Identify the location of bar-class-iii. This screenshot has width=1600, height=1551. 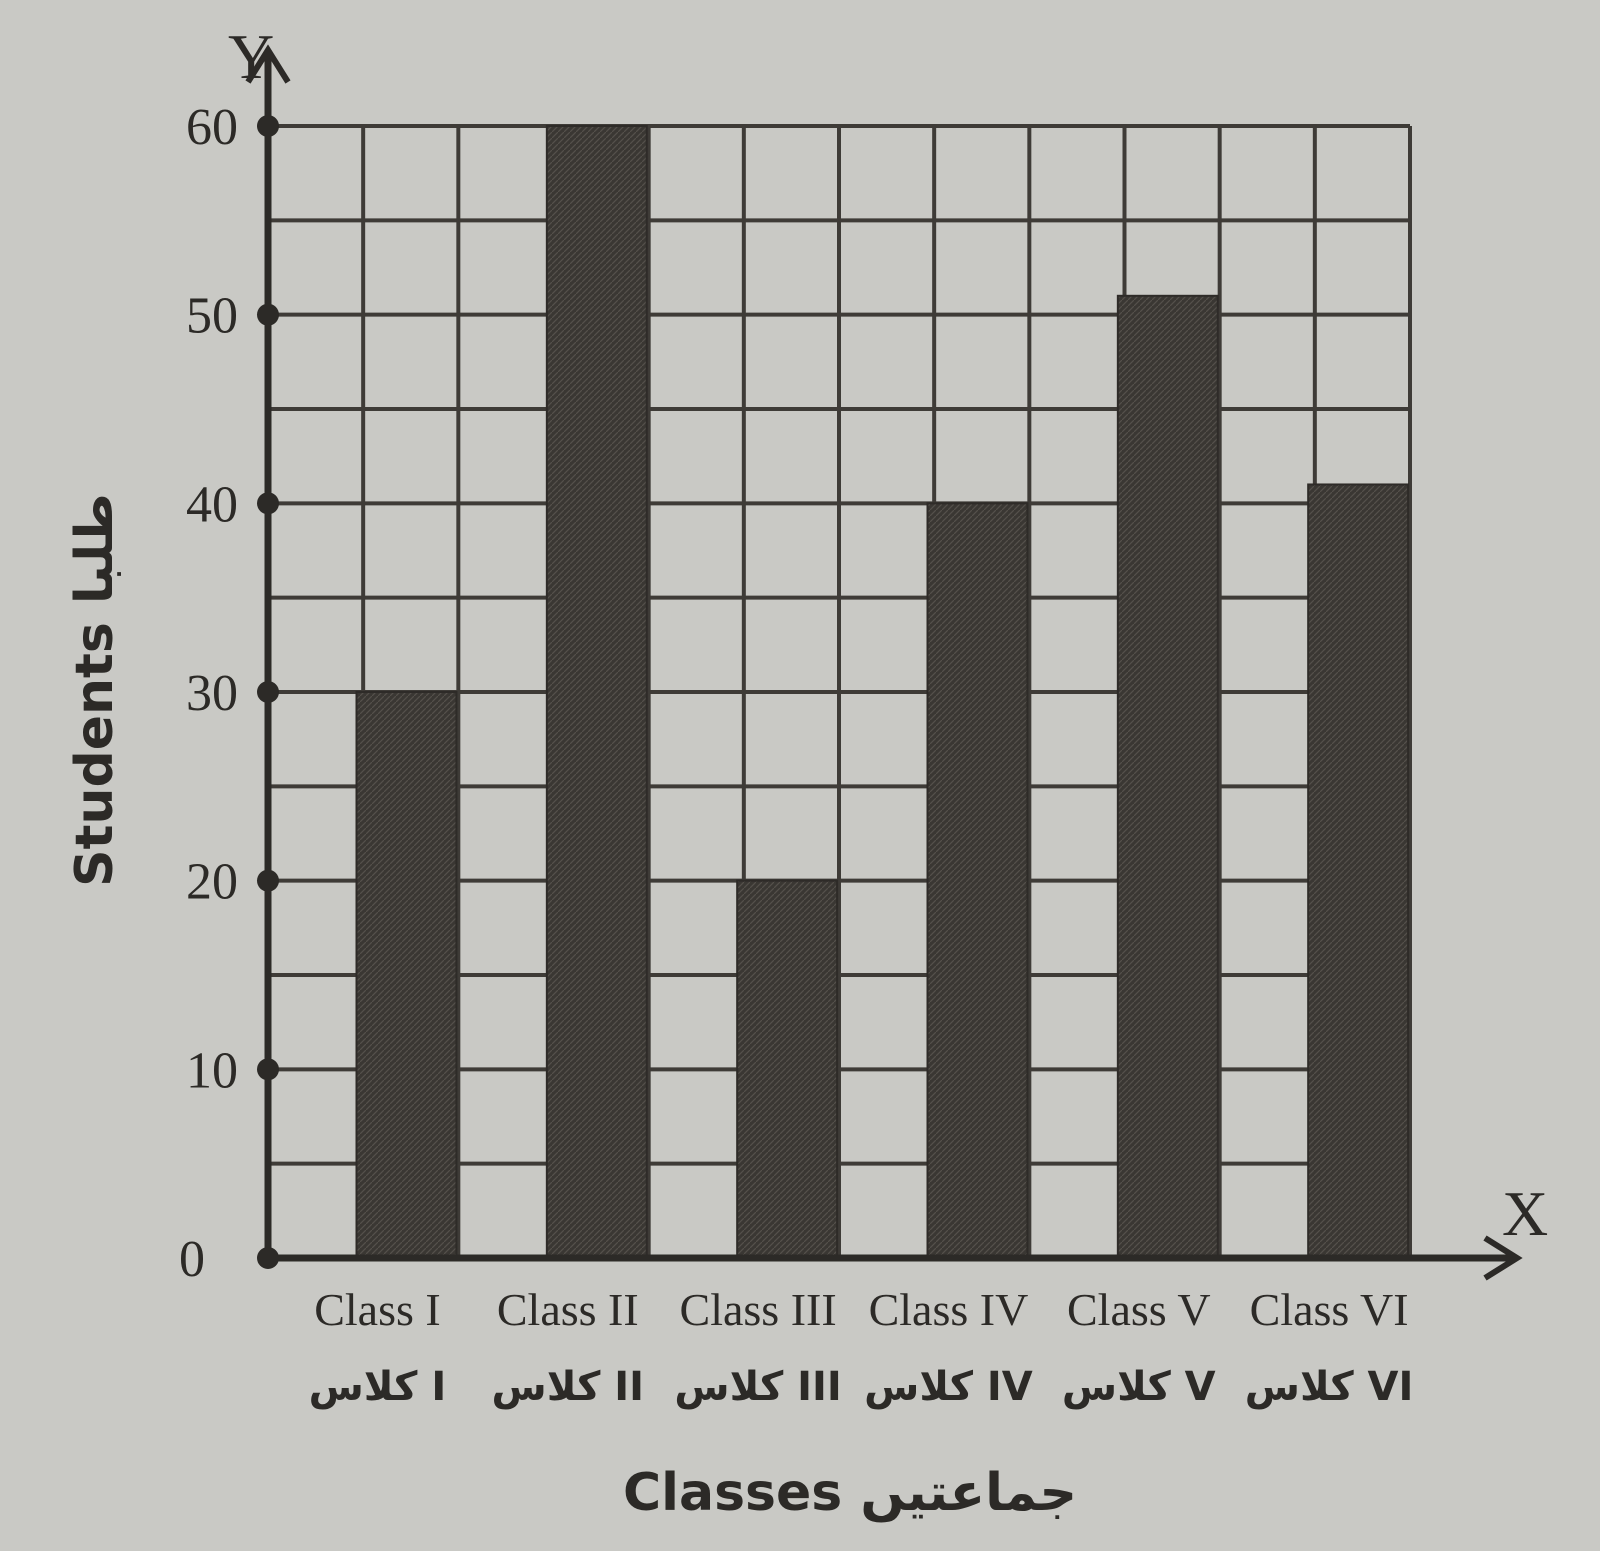
(787, 1069).